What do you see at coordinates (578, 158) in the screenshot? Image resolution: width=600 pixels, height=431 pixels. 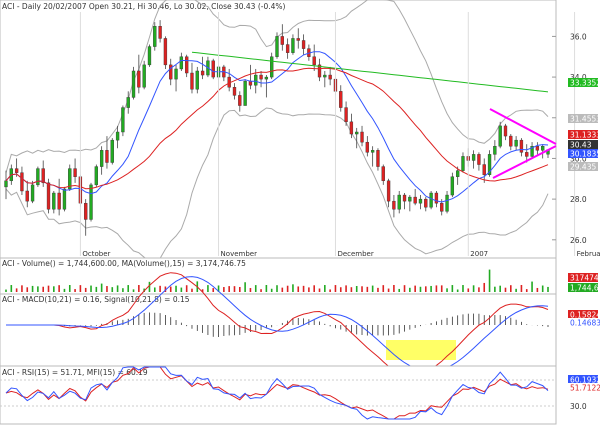 I see `y-tick-label: 30.0` at bounding box center [578, 158].